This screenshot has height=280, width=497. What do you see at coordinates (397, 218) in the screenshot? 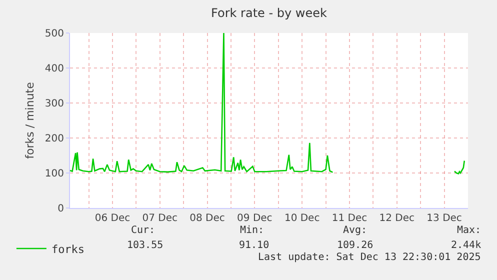
I see `x-tick-label: 12 Dec` at bounding box center [397, 218].